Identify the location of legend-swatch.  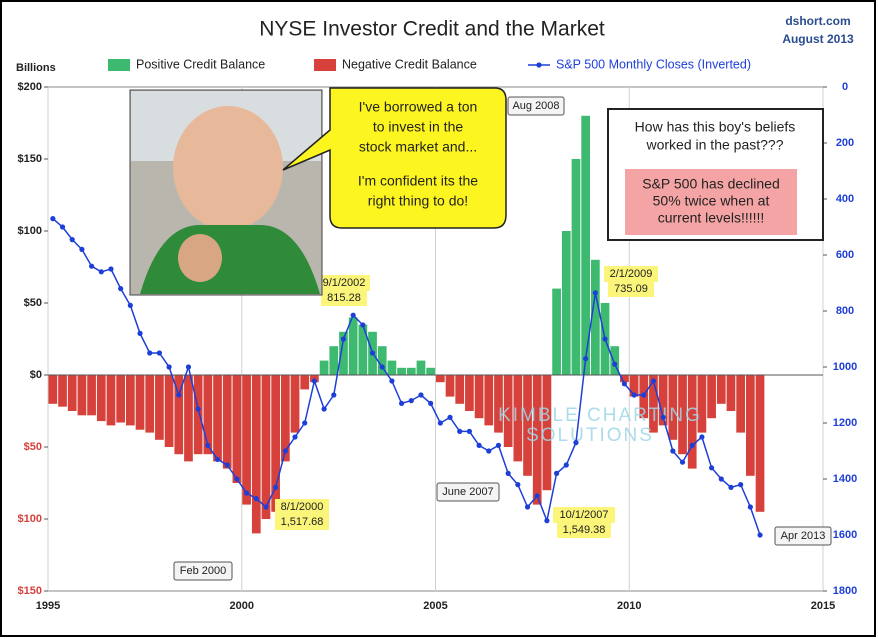
(539, 65).